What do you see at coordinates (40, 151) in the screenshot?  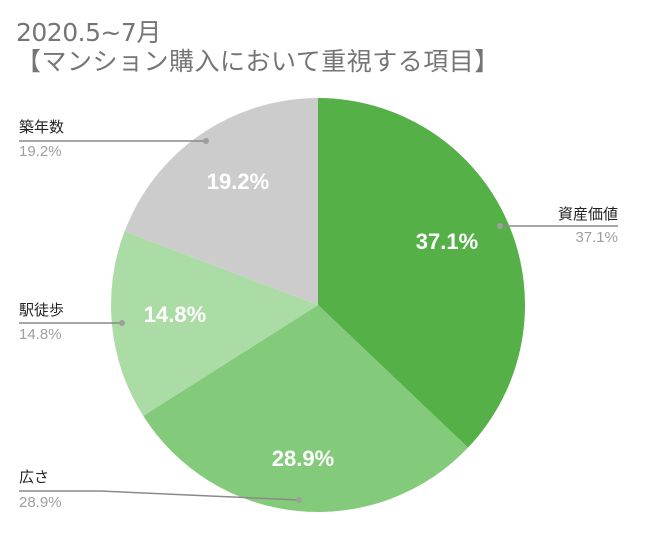 I see `callout-value-building-age: 19.2%` at bounding box center [40, 151].